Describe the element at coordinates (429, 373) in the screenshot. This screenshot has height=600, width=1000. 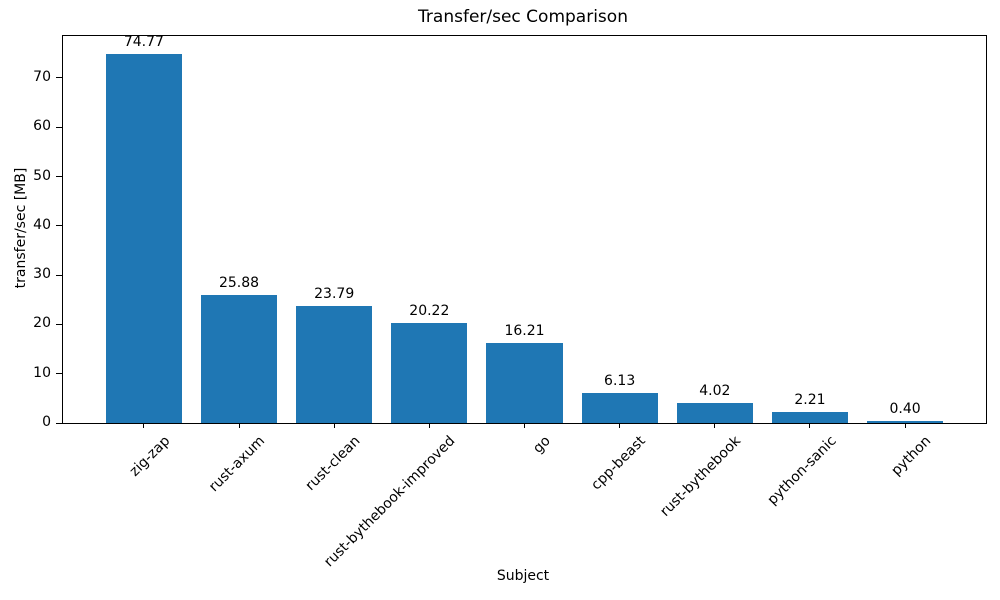
I see `bar-rust-bythebook-improved` at that location.